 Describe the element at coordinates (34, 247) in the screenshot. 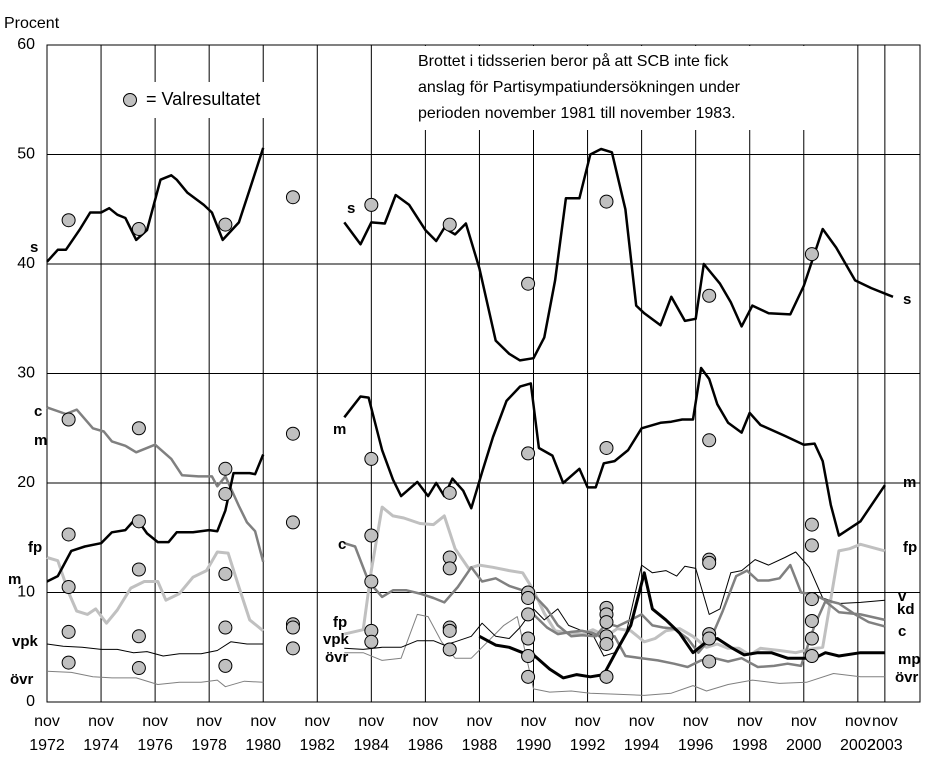

I see `series-label: s` at that location.